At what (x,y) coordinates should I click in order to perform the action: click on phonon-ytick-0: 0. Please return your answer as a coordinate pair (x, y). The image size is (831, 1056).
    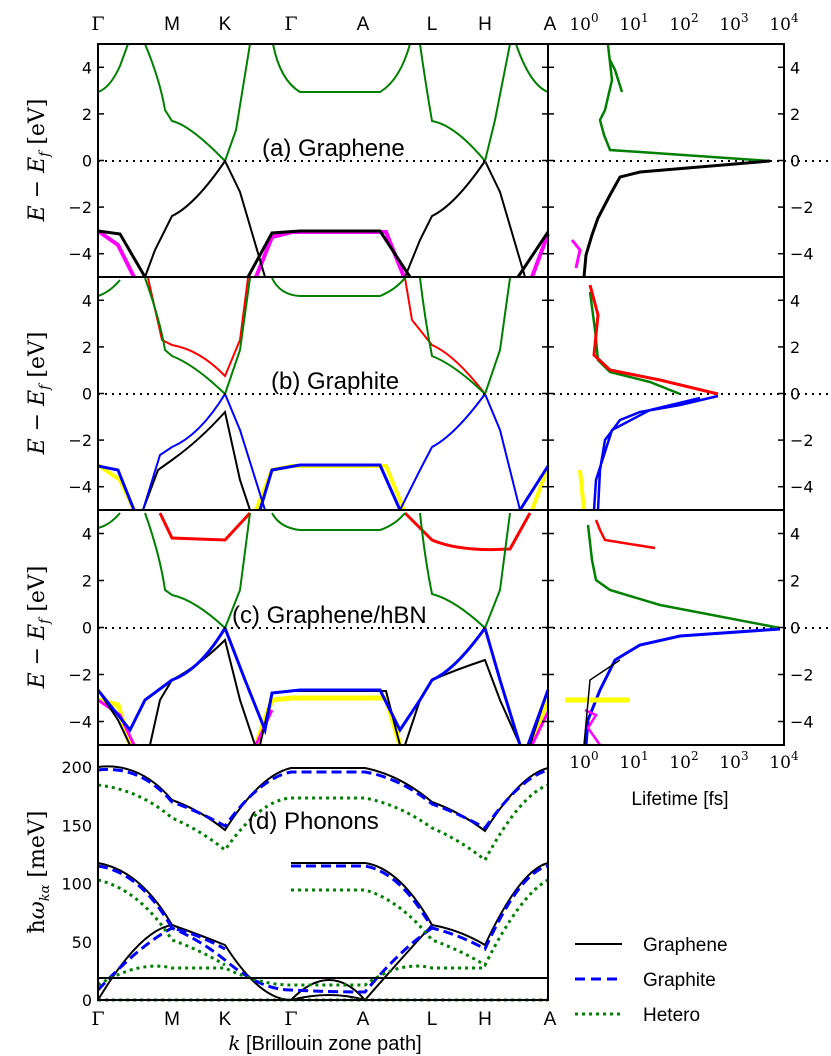
    Looking at the image, I should click on (87, 1000).